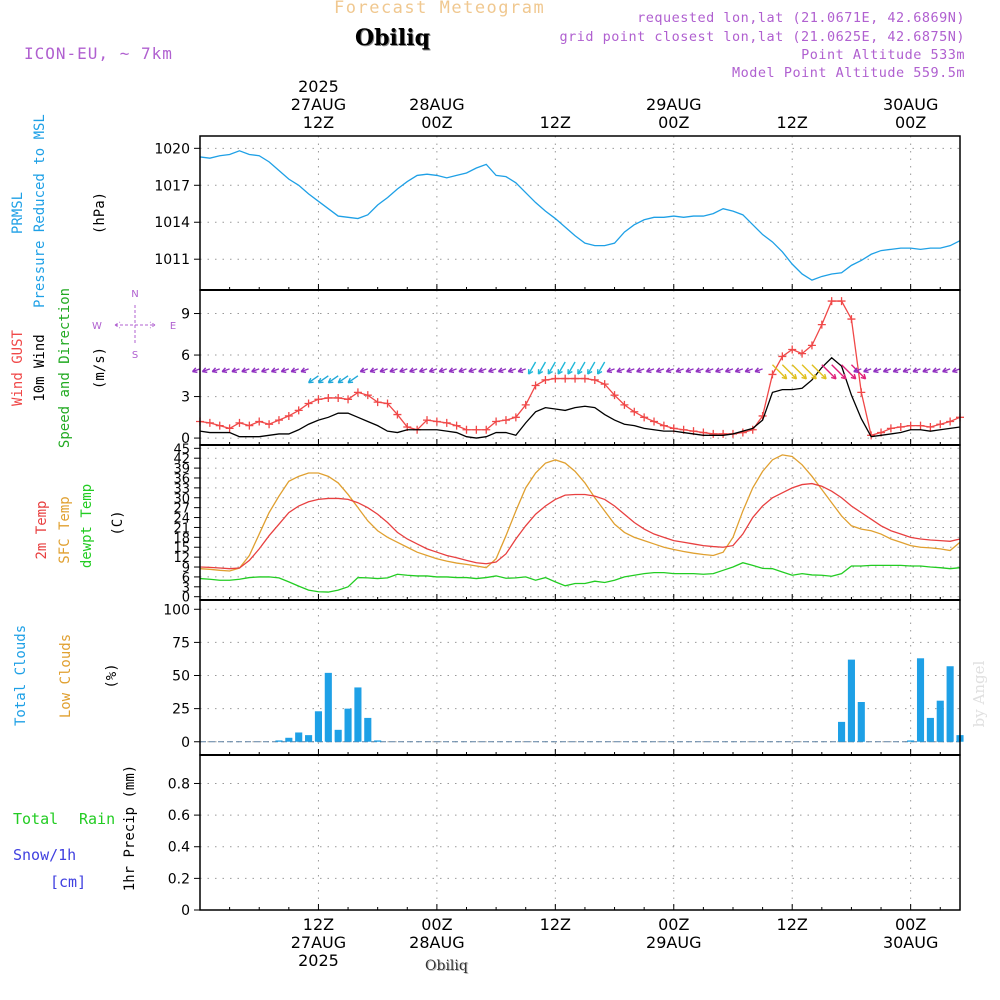  What do you see at coordinates (179, 848) in the screenshot?
I see `y-tick-label: 0.4` at bounding box center [179, 848].